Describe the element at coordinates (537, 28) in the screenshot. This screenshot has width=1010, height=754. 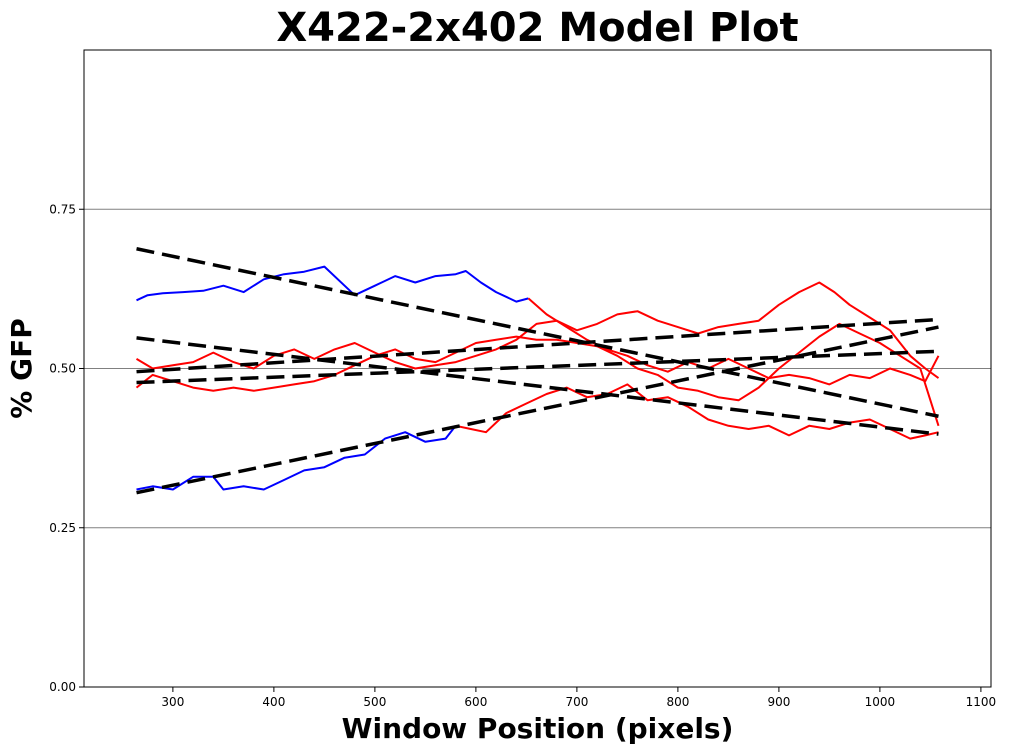
I see `chart-title: X422-2x402 Model Plot` at that location.